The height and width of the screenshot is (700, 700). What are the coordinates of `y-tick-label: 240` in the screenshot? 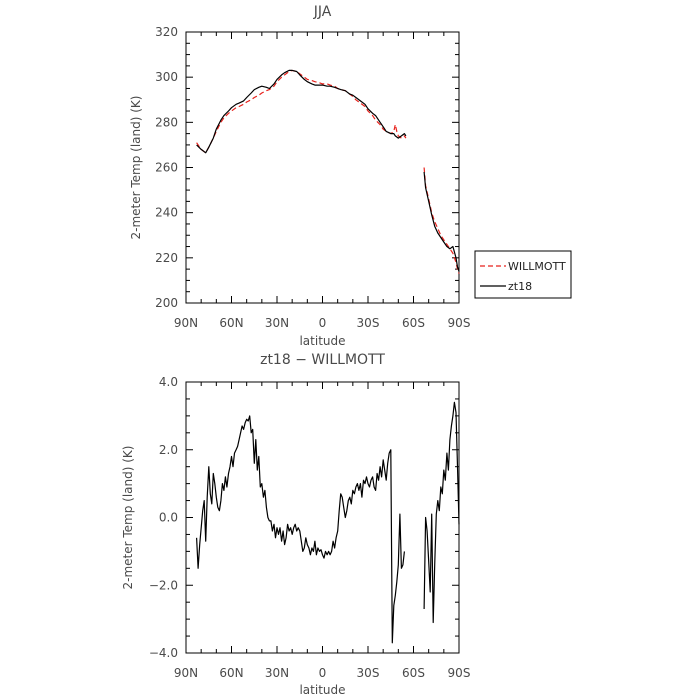 It's located at (166, 213).